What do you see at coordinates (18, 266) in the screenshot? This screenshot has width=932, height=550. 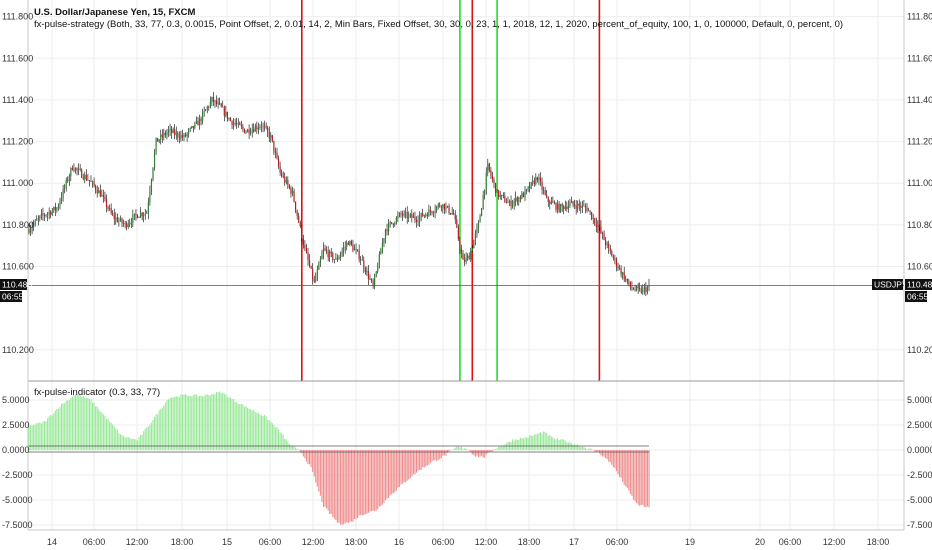 I see `price-tick-left: 110.600` at bounding box center [18, 266].